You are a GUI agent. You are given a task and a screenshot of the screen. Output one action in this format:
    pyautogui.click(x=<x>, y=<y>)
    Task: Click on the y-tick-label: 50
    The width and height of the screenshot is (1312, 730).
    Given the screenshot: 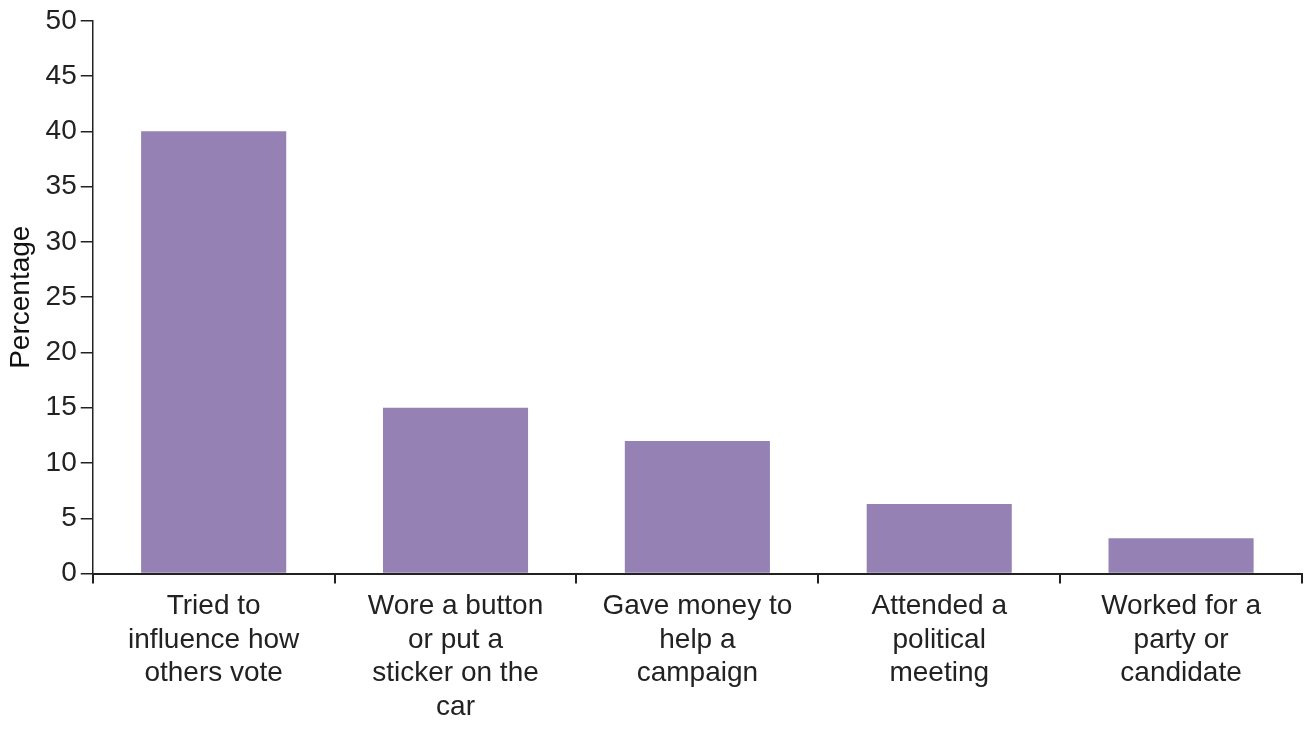 What is the action you would take?
    pyautogui.click(x=61, y=19)
    